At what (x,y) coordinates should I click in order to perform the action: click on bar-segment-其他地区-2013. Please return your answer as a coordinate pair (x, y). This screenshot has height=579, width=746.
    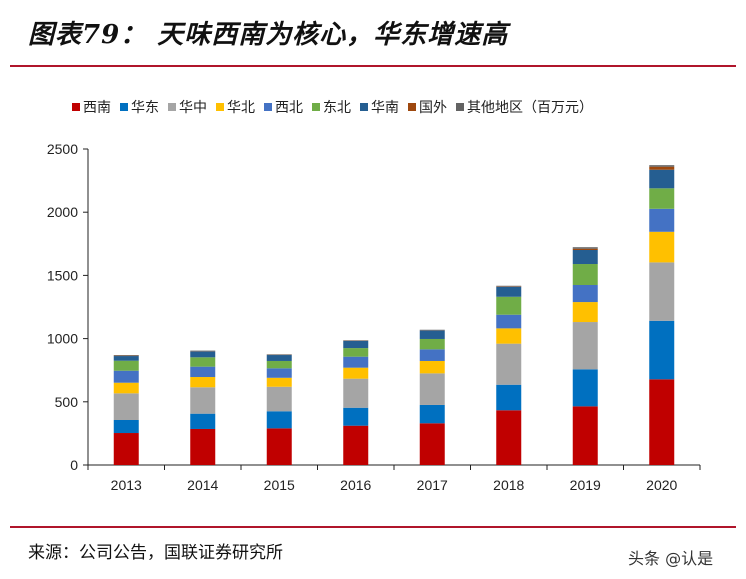
    Looking at the image, I should click on (126, 355).